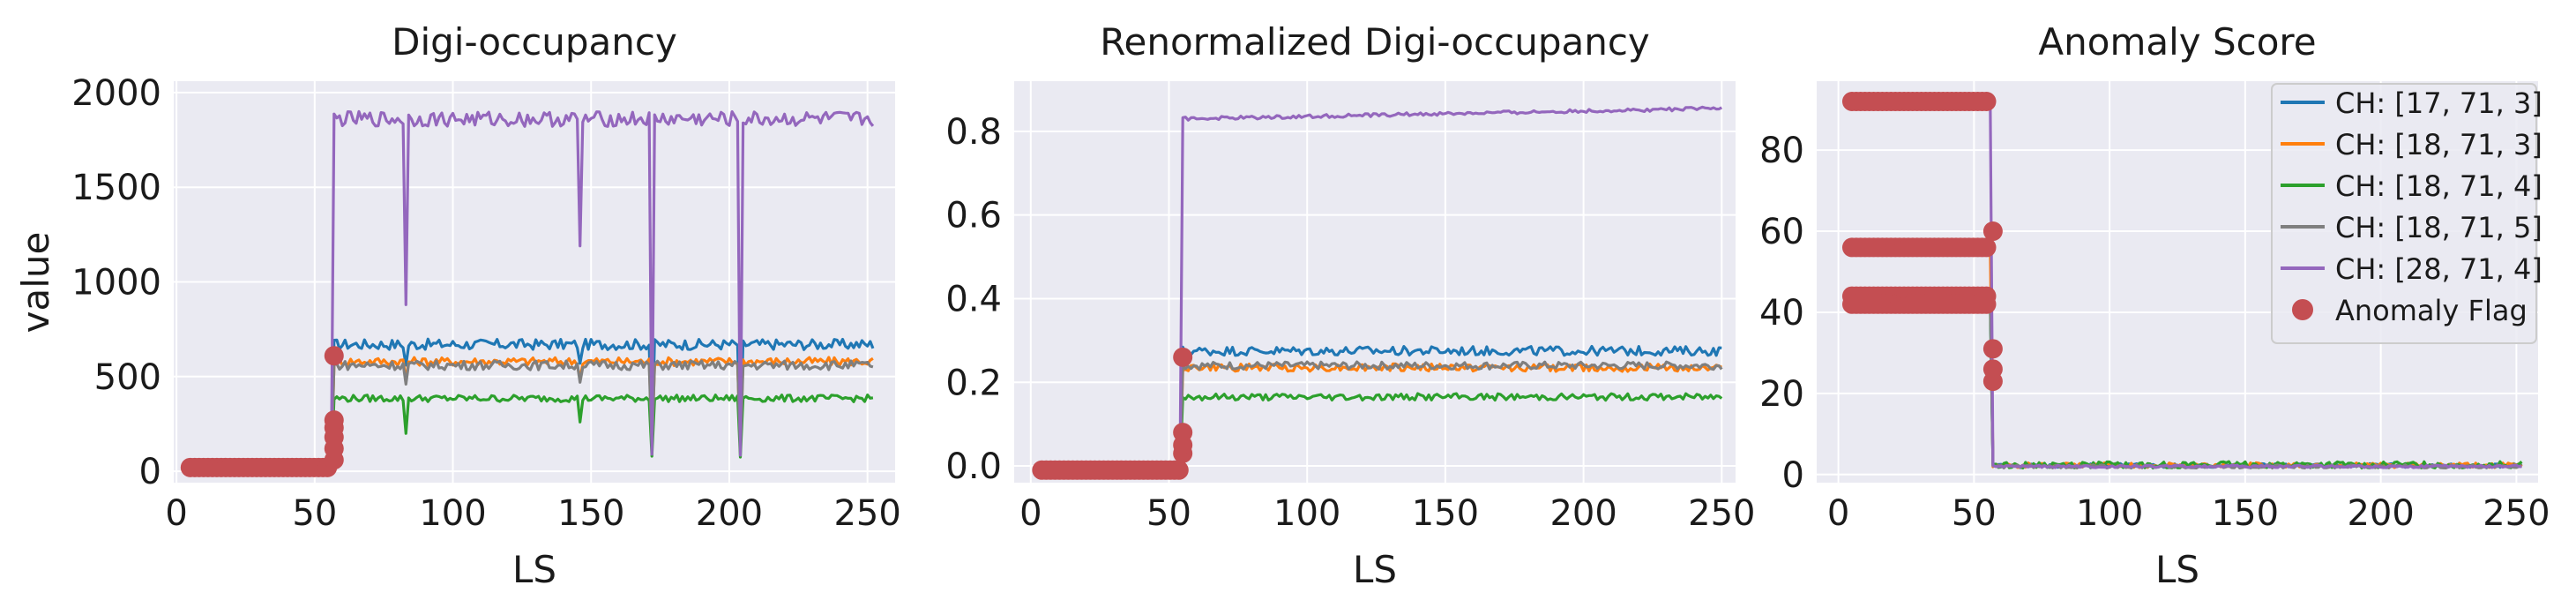  I want to click on y-ticks: 0 20 40 60 80, so click(1781, 313).